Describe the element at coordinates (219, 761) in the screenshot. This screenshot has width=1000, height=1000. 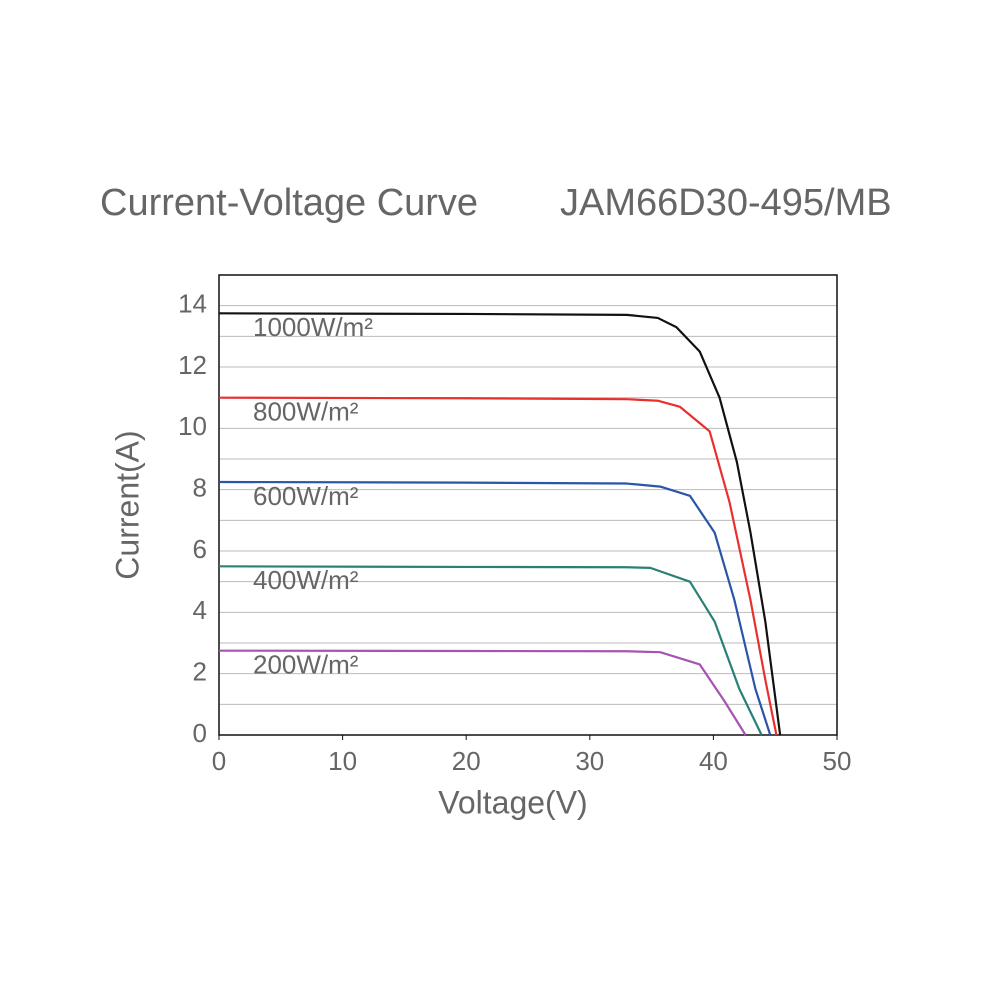
I see `x-tick-label: 0` at that location.